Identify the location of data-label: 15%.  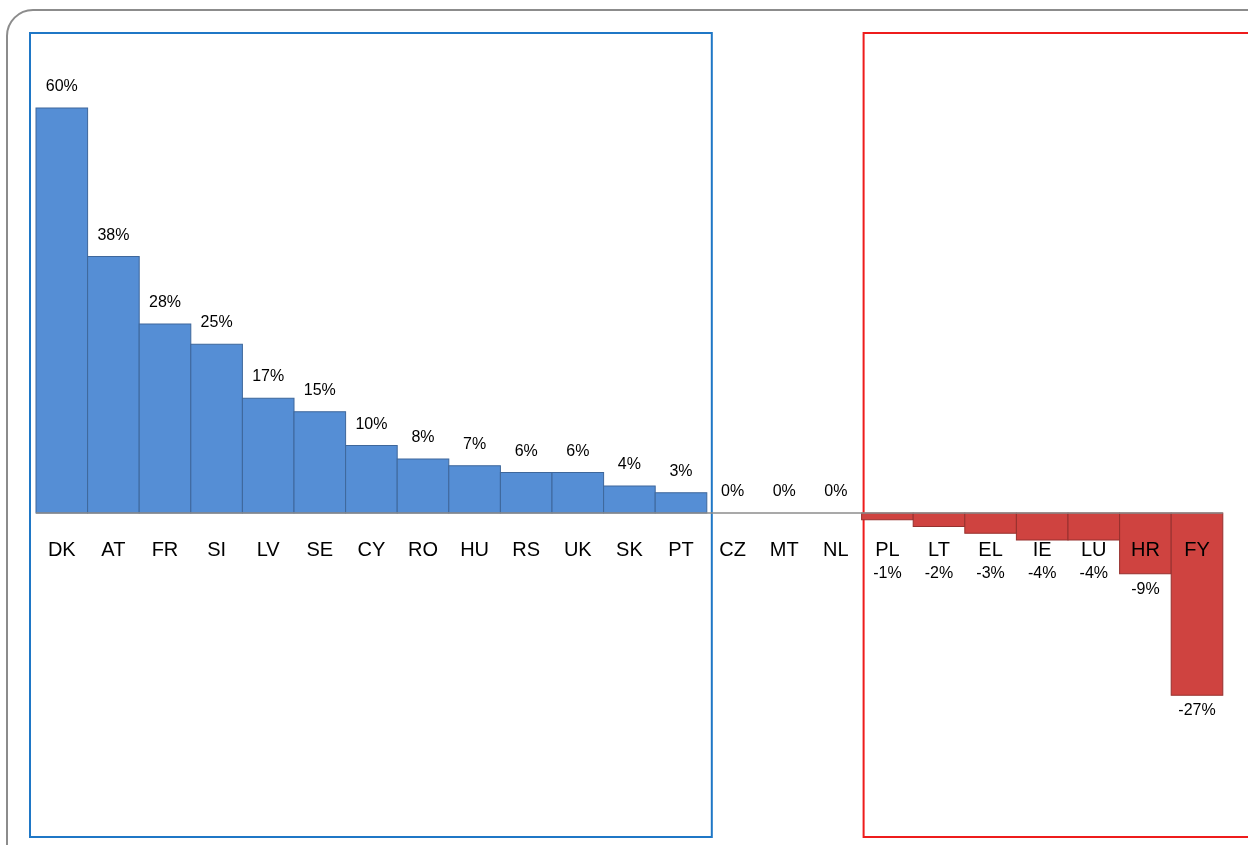
(319, 389).